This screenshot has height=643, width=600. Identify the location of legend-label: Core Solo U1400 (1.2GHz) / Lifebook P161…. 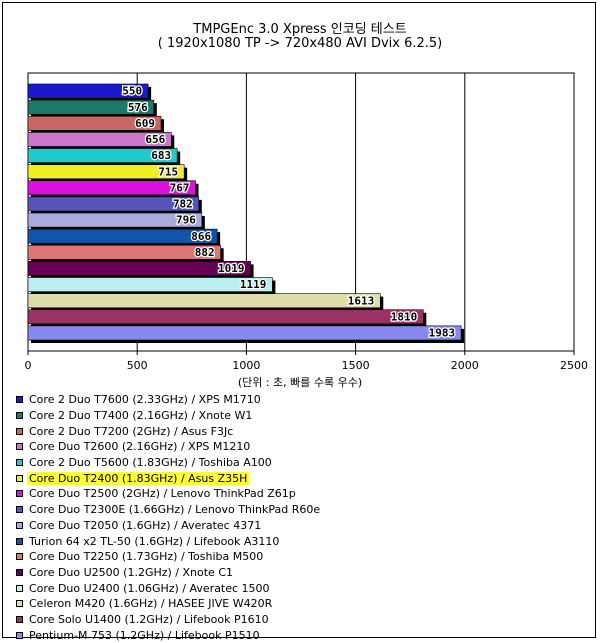
(149, 619).